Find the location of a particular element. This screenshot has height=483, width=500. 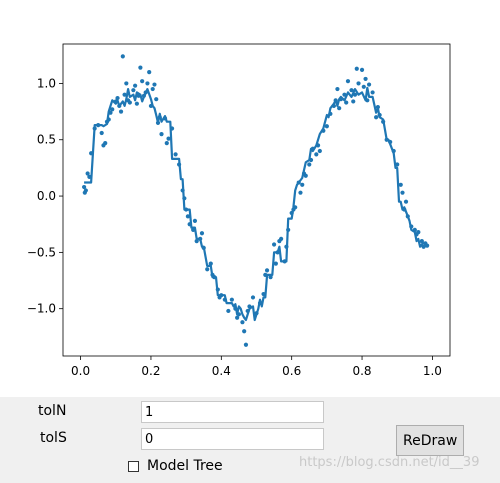

y-tick-label: −1.0 is located at coordinates (41, 309).